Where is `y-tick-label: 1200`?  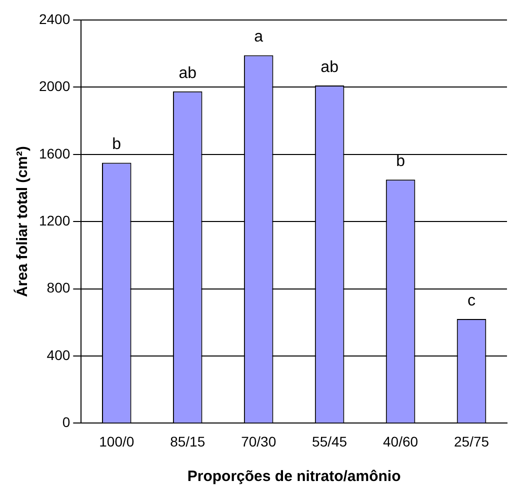
y-tick-label: 1200 is located at coordinates (54, 220).